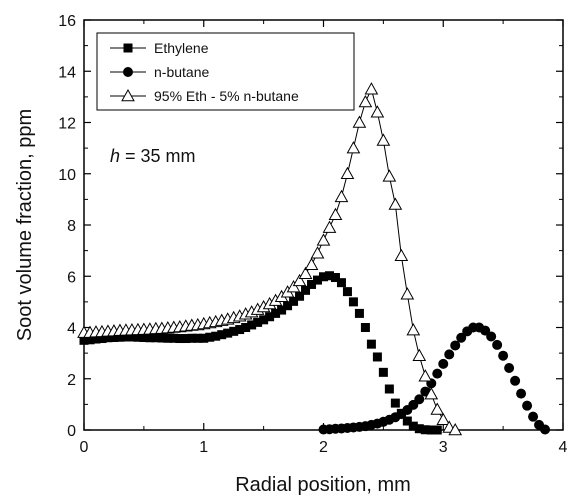 The height and width of the screenshot is (499, 575). I want to click on x-axis-title: Radial position, mm, so click(323, 485).